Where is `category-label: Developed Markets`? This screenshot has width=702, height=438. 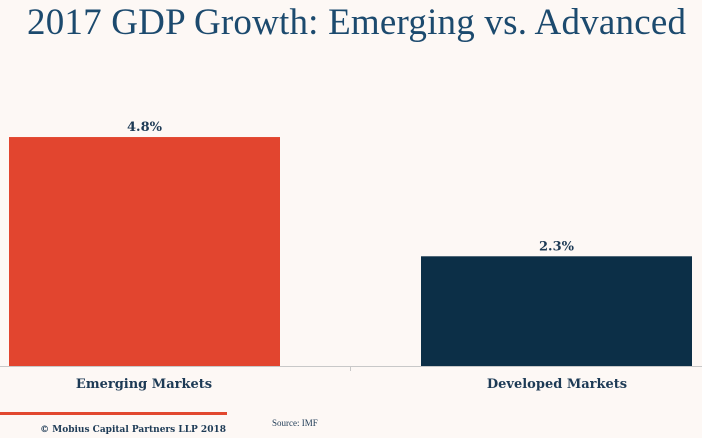 category-label: Developed Markets is located at coordinates (557, 384).